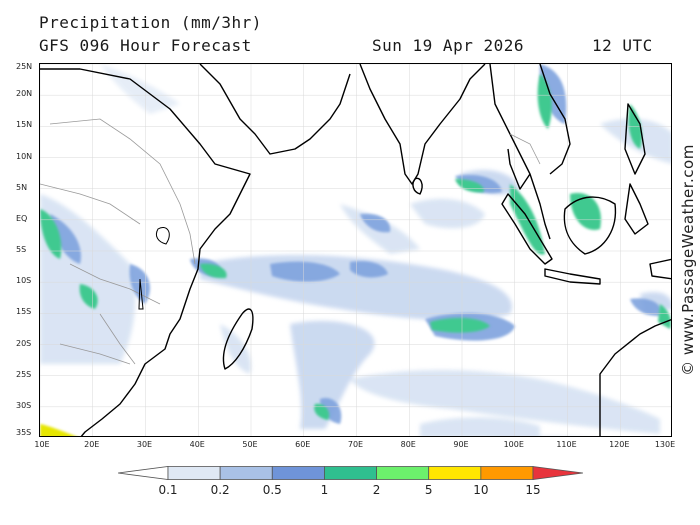 The image size is (700, 525). What do you see at coordinates (272, 490) in the screenshot?
I see `legend-tick-label: 0.5` at bounding box center [272, 490].